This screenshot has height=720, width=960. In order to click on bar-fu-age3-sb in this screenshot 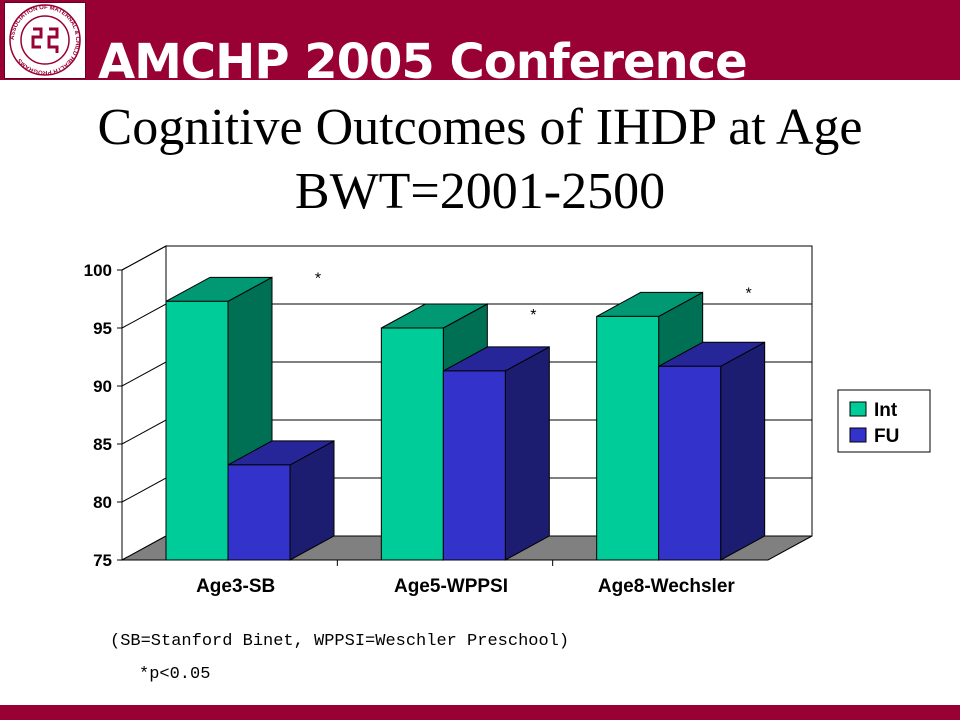, I will do `click(259, 512)`.